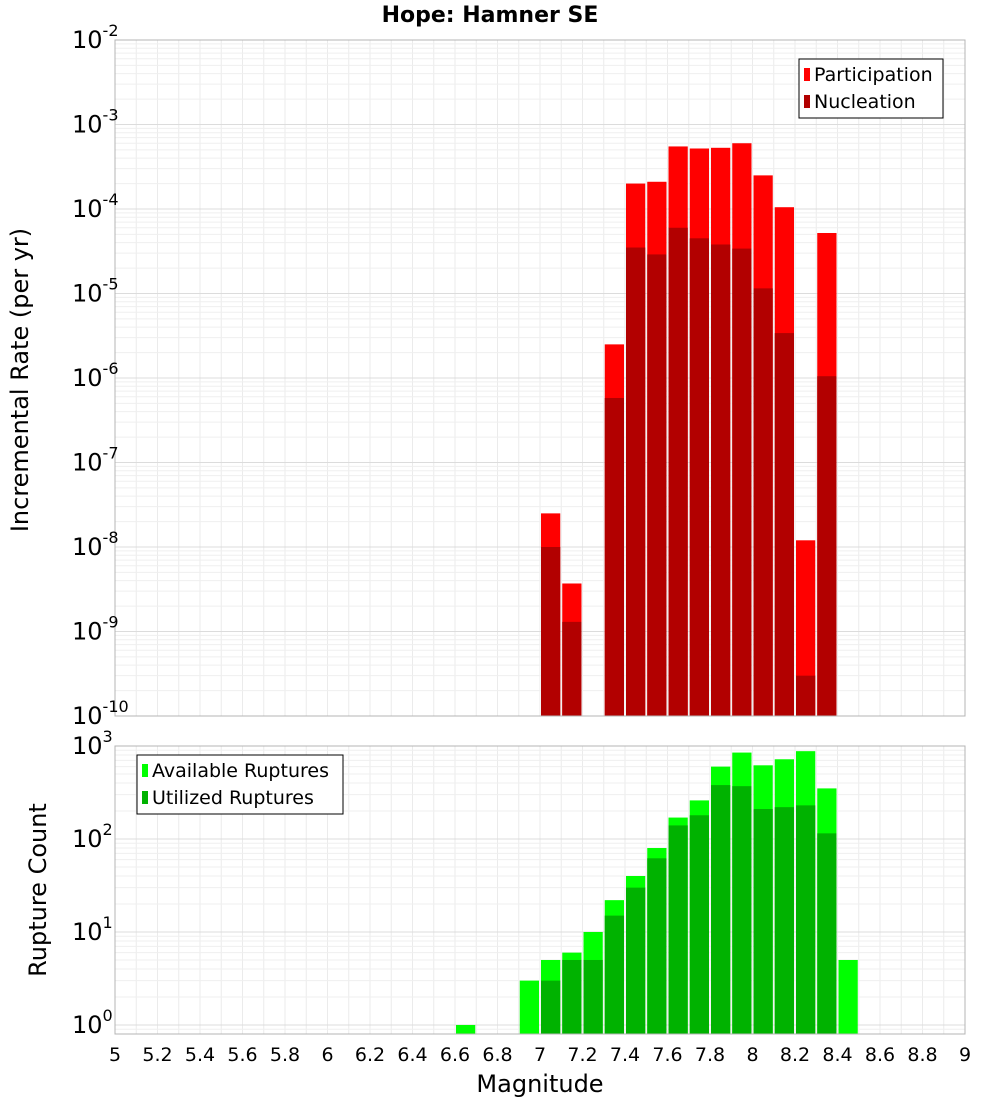  I want to click on top-legend-label: Nucleation, so click(865, 102).